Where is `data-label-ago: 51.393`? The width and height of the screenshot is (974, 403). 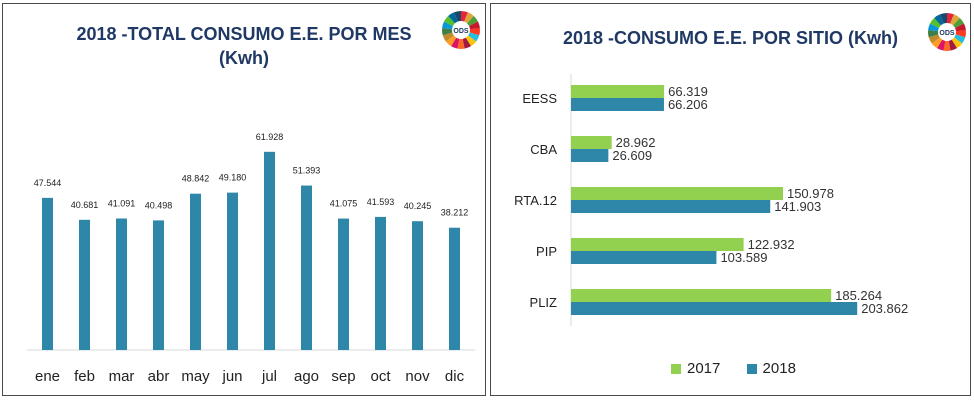
data-label-ago: 51.393 is located at coordinates (307, 171).